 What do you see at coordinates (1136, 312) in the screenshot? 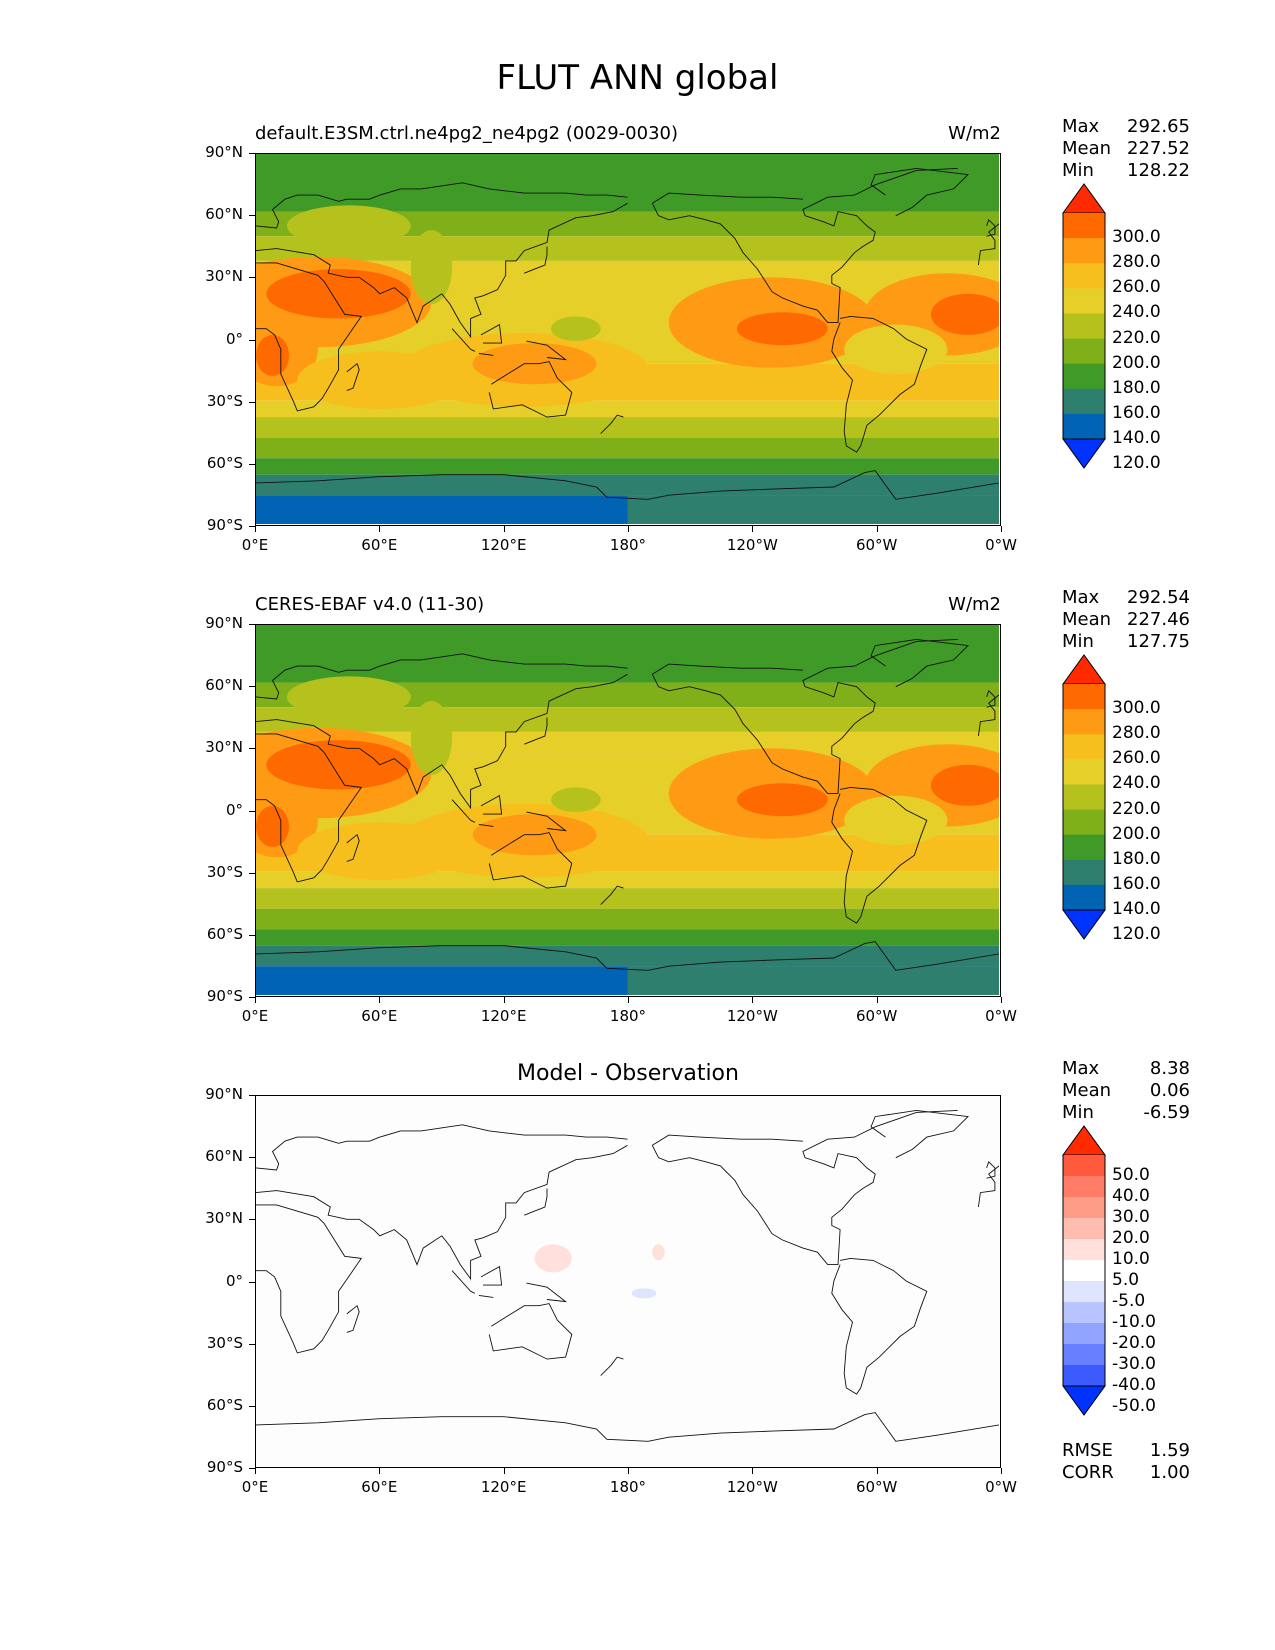
I see `colorbar-tick-label: 240.0` at bounding box center [1136, 312].